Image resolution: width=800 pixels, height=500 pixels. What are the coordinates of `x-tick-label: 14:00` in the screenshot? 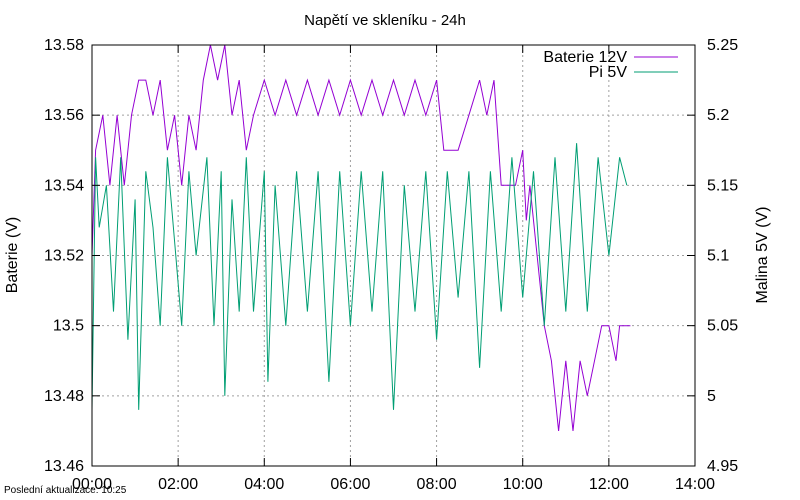 It's located at (695, 484).